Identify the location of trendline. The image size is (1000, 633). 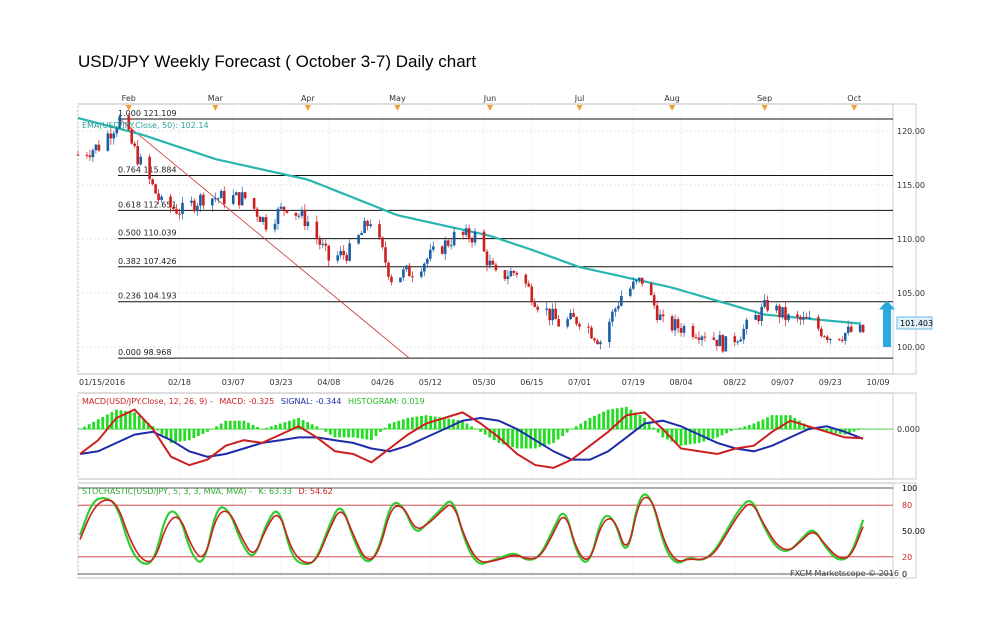
(264, 238).